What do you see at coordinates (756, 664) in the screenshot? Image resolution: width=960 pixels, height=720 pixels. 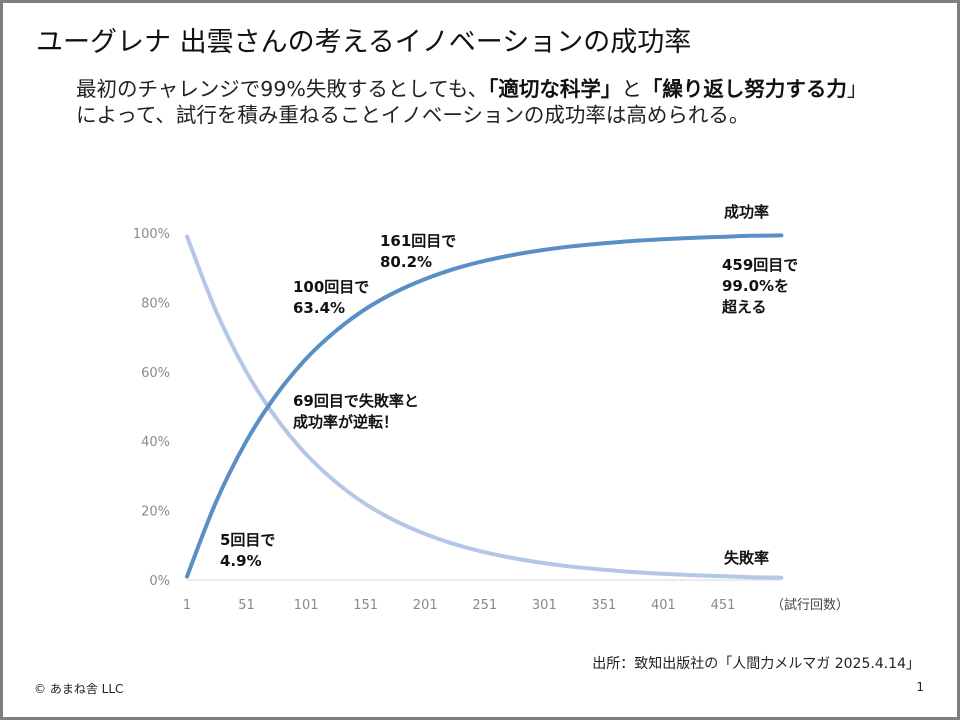 I see `source-citation: 出所：致知出版社の「人間力メルマガ 2025.4.14」` at bounding box center [756, 664].